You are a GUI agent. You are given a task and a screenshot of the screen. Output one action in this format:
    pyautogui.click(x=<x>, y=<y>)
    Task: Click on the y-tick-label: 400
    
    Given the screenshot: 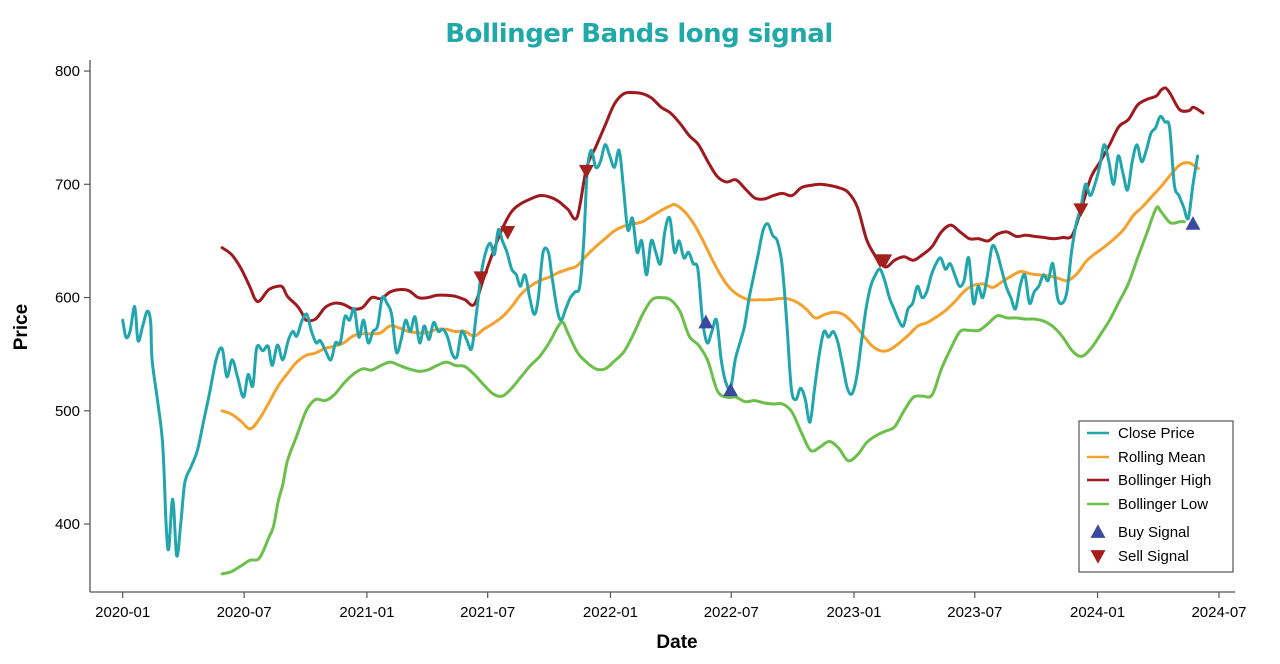 What is the action you would take?
    pyautogui.click(x=67, y=524)
    